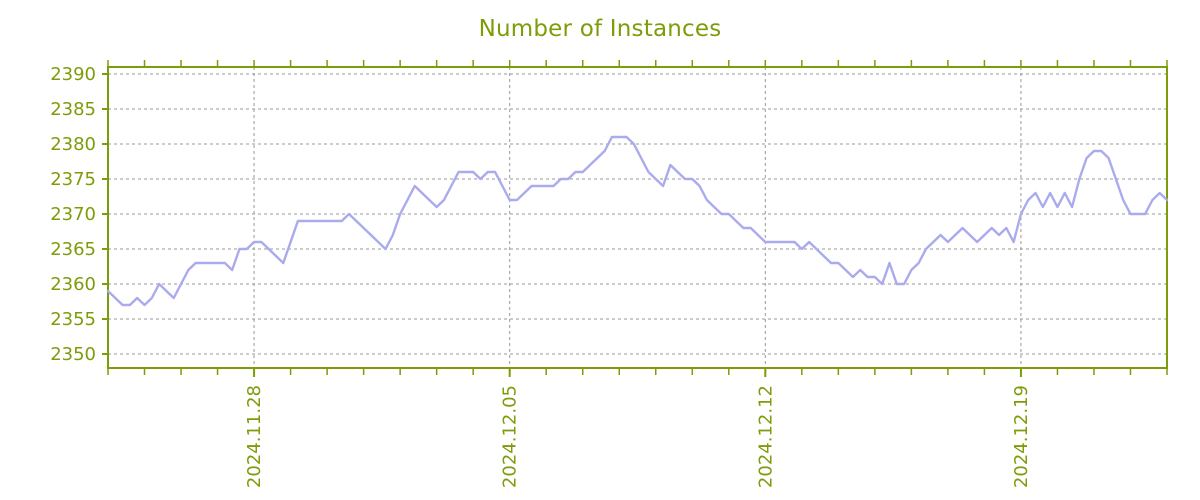  I want to click on y-axis-tick-label: 2365, so click(73, 249).